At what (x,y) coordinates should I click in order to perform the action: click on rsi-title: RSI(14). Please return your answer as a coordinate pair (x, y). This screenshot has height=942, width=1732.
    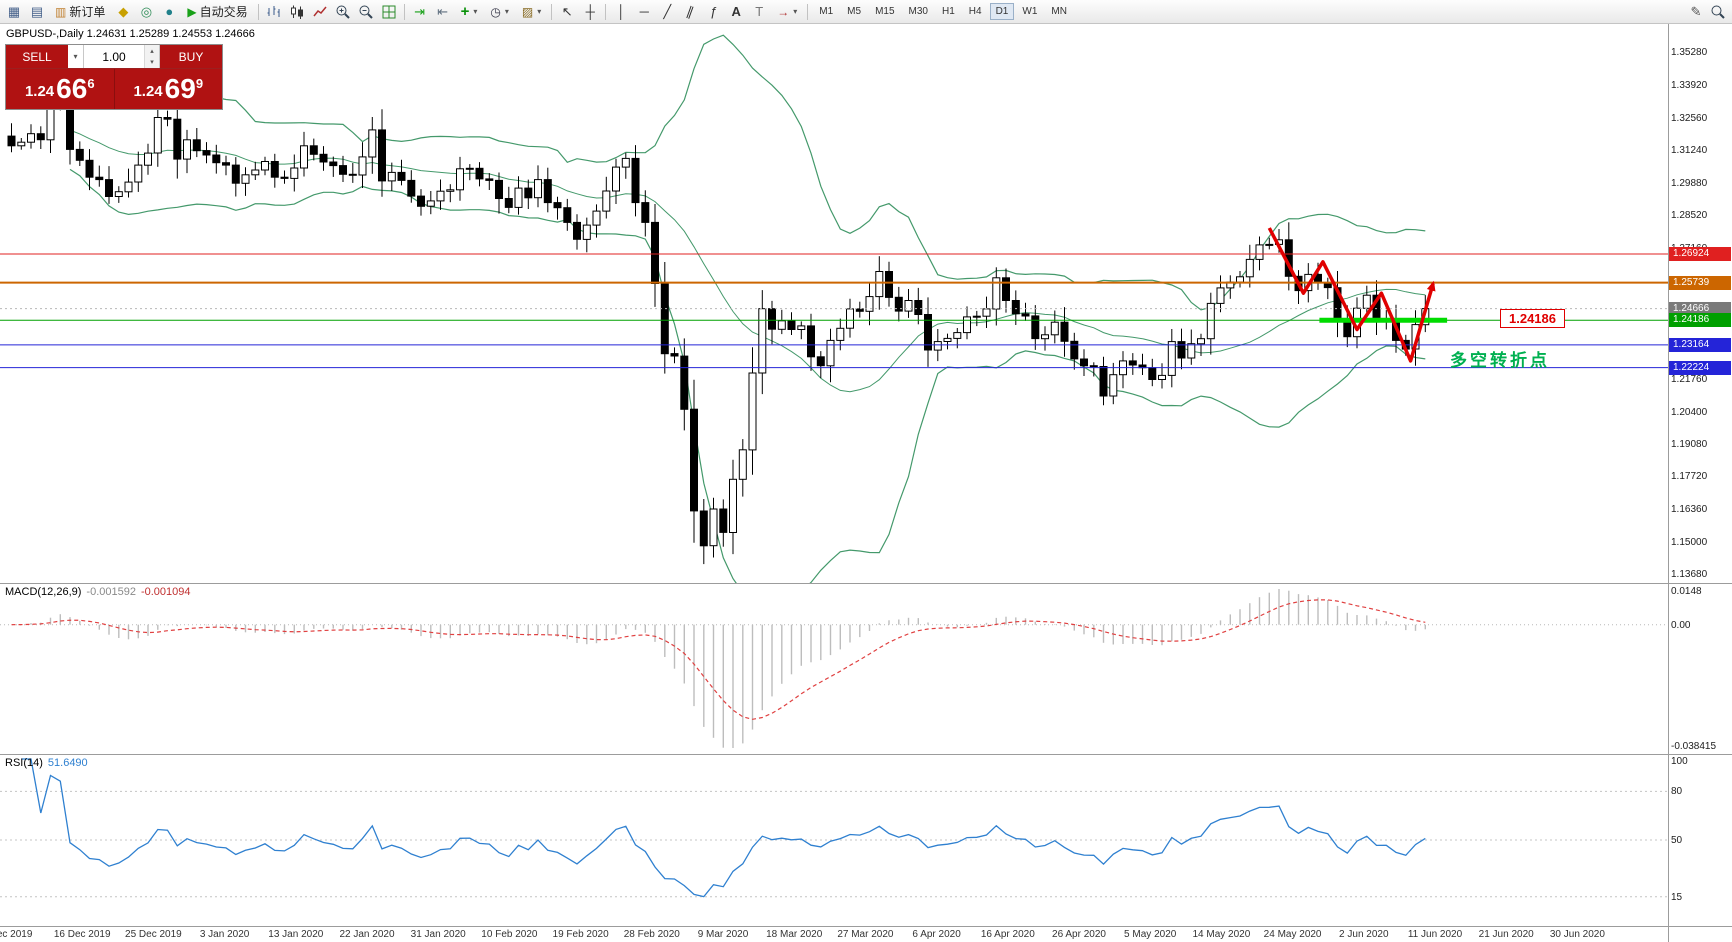
    Looking at the image, I should click on (24, 763).